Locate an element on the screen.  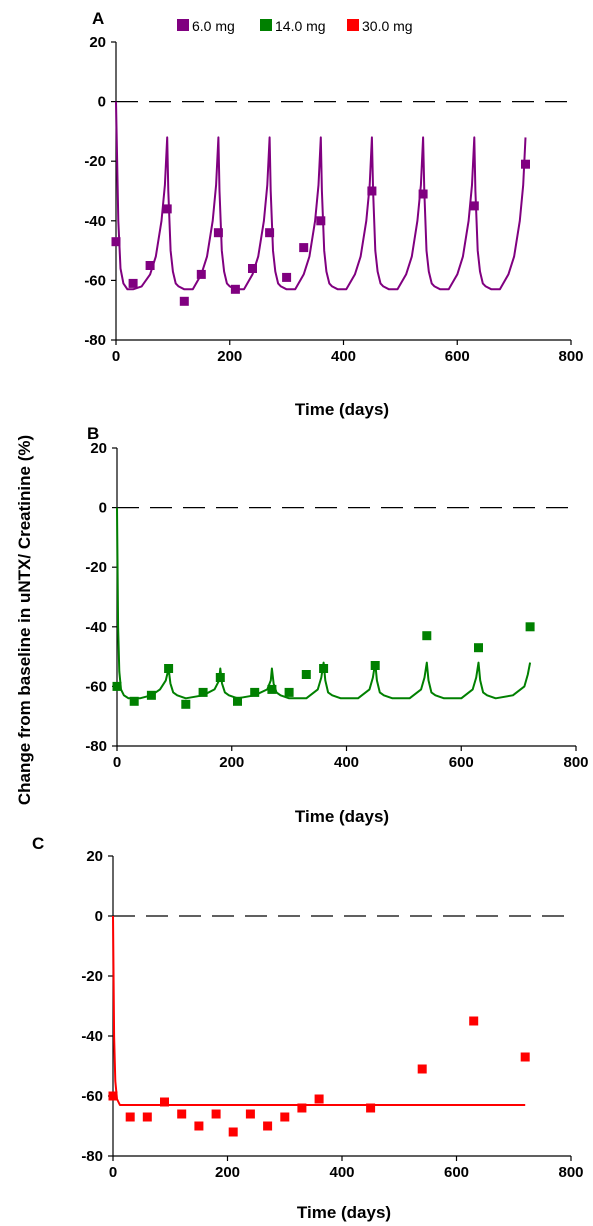
panel-label-b: B is located at coordinates (93, 433).